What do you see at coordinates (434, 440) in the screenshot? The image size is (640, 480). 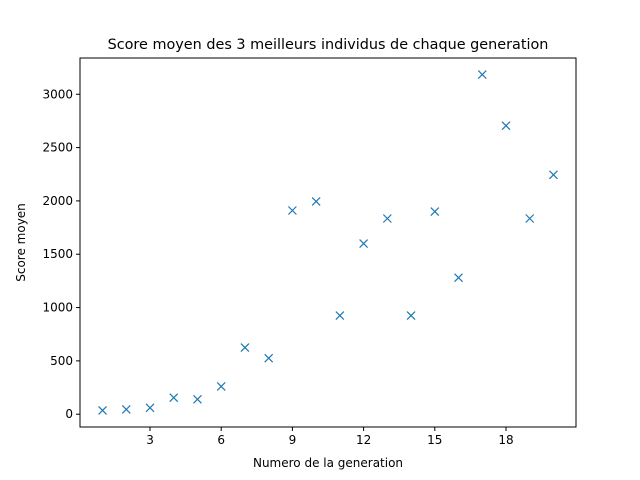 I see `x-tick-label: 15` at bounding box center [434, 440].